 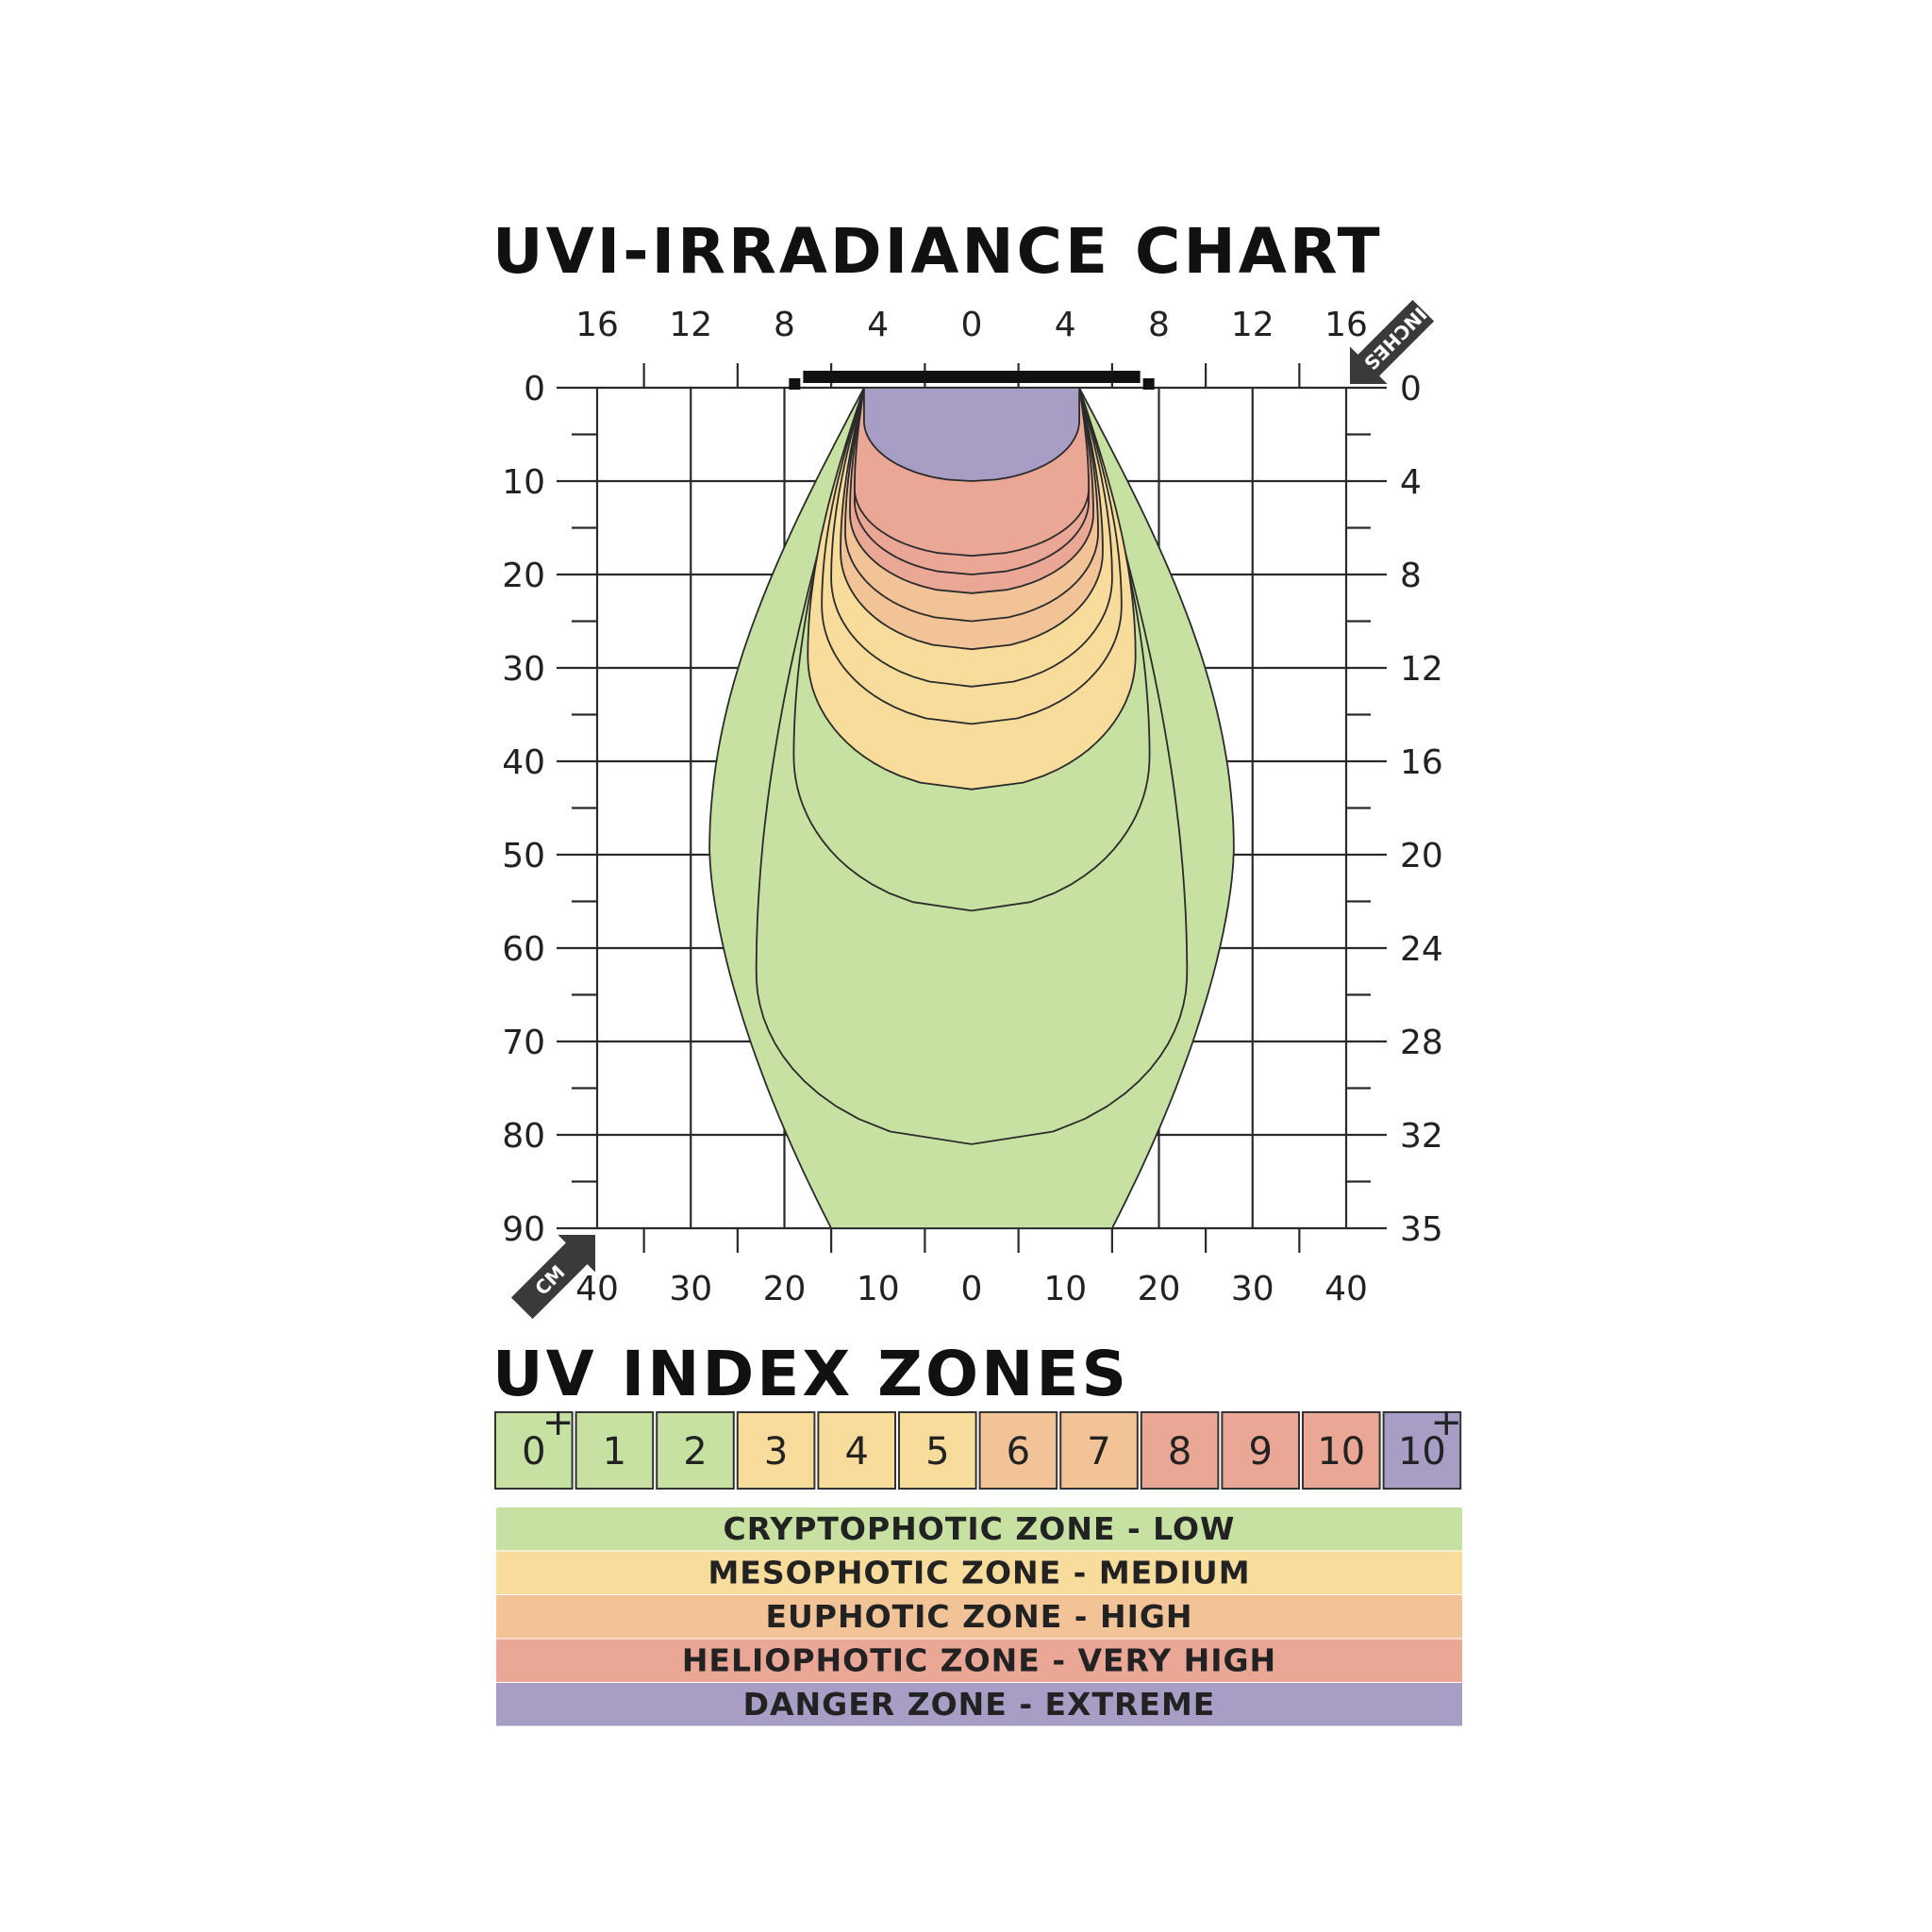 What do you see at coordinates (972, 325) in the screenshot?
I see `x-top-tick-label: 0` at bounding box center [972, 325].